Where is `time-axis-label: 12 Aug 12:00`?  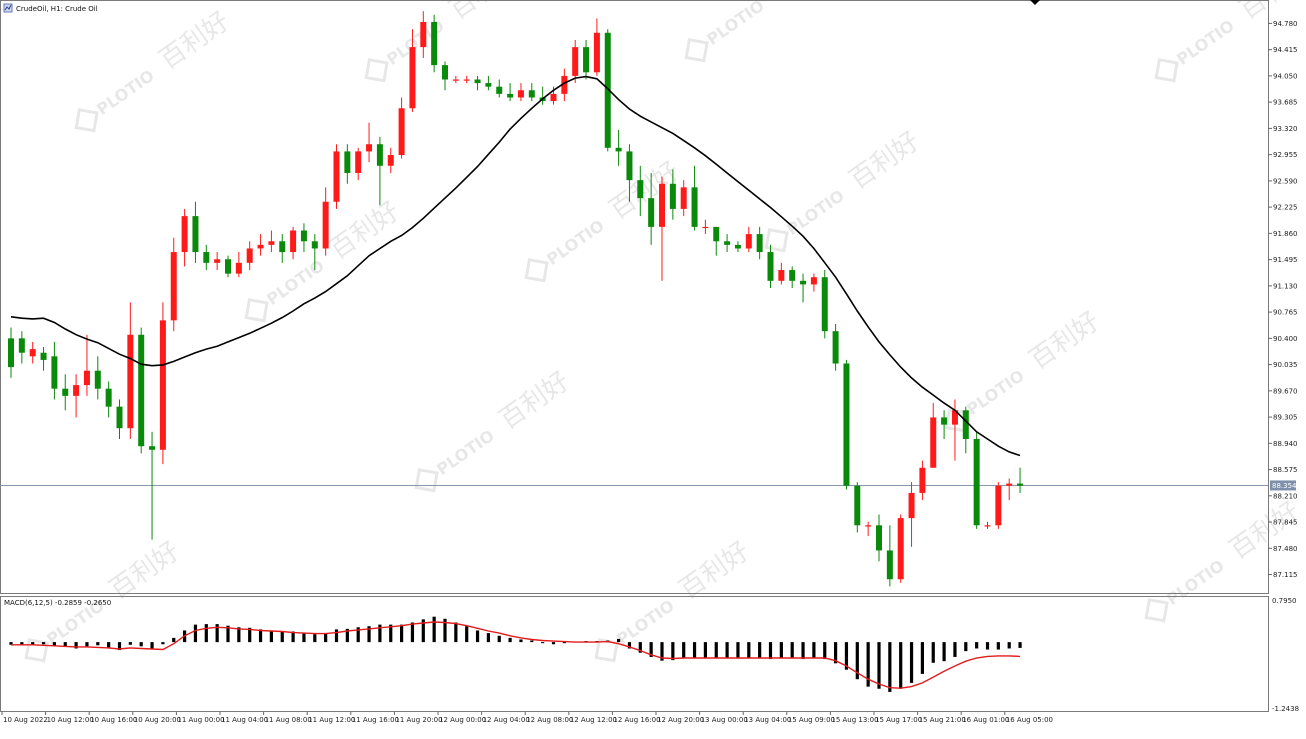 time-axis-label: 12 Aug 12:00 is located at coordinates (593, 720).